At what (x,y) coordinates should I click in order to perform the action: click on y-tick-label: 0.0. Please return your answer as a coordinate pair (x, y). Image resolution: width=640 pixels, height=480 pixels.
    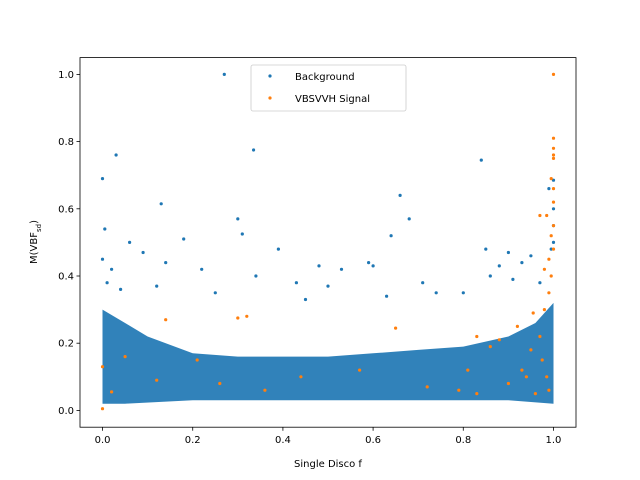
    Looking at the image, I should click on (66, 411).